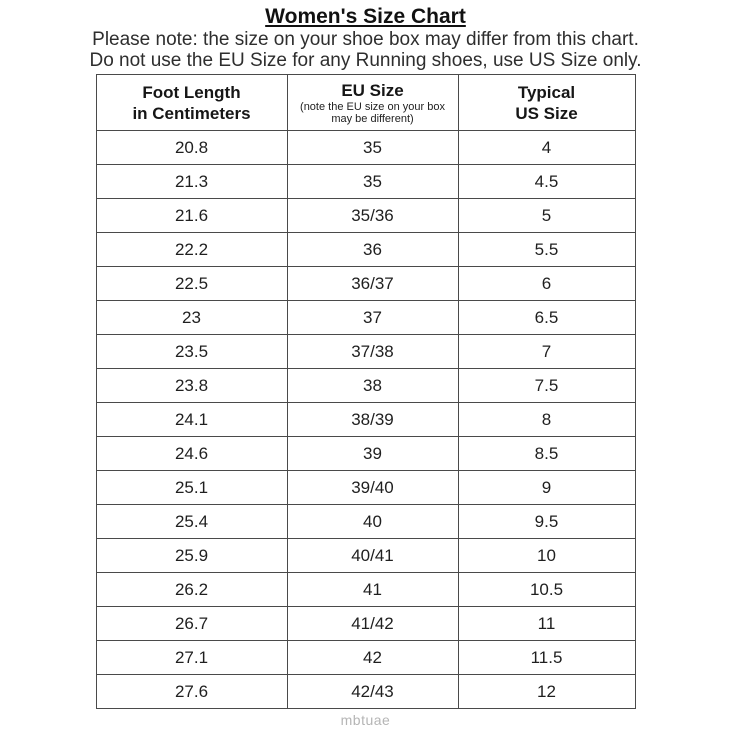  Describe the element at coordinates (546, 181) in the screenshot. I see `us-size-cell: 4.5` at that location.